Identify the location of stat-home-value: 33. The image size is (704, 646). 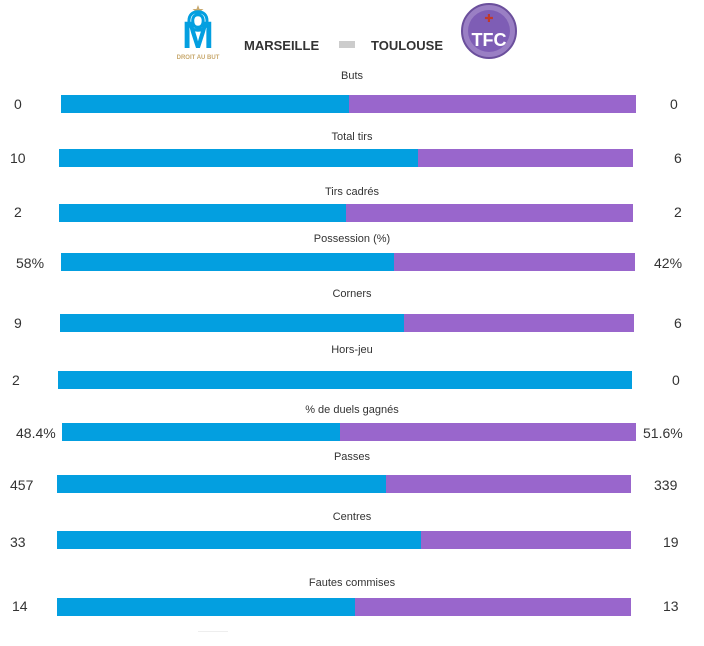
(18, 542).